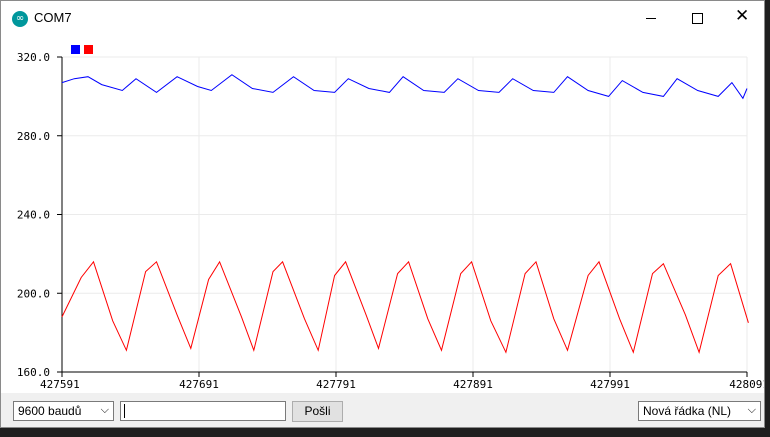  Describe the element at coordinates (317, 411) in the screenshot. I see `send-button: Pošli` at that location.